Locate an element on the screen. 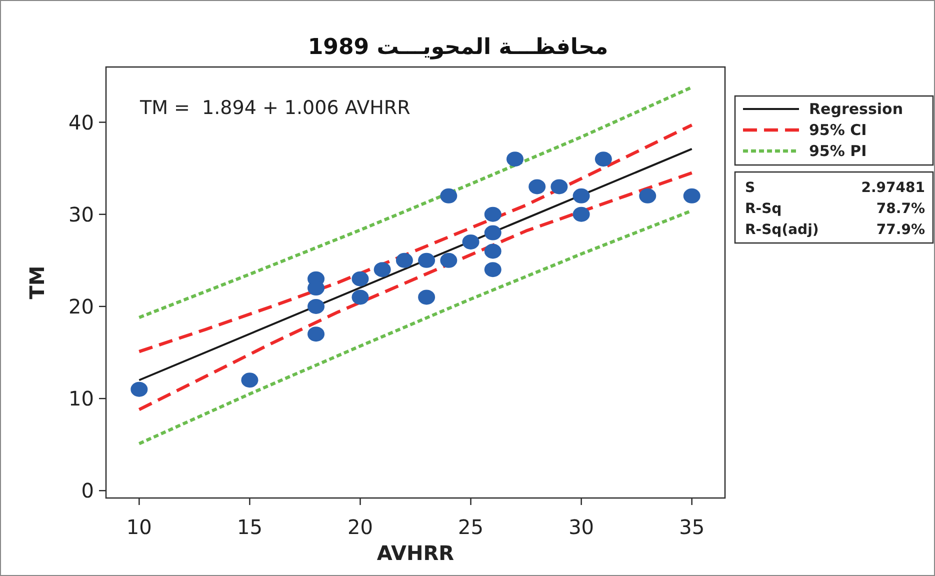 The width and height of the screenshot is (935, 576). annotation: TM = 1.894 + 1.006 AVHRR is located at coordinates (274, 108).